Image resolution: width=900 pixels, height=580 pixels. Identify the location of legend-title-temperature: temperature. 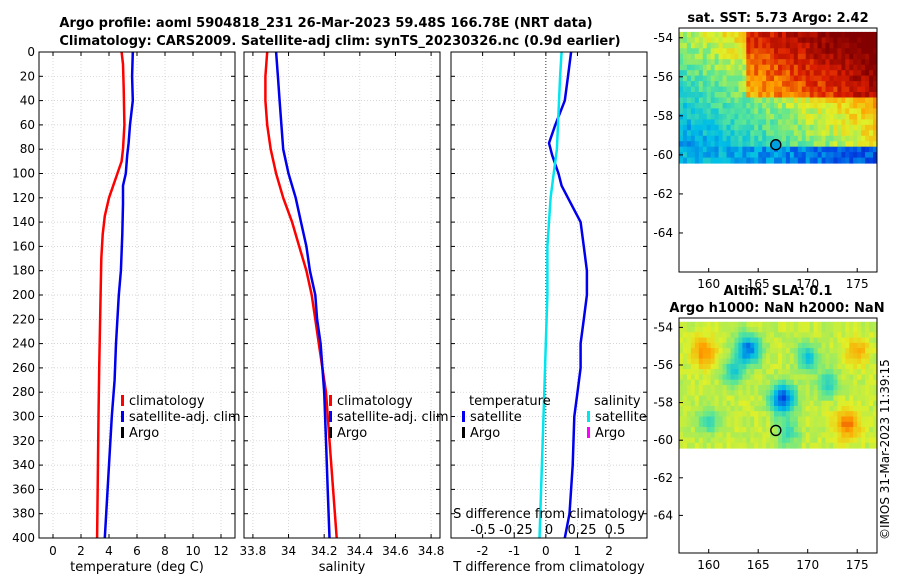
(510, 401).